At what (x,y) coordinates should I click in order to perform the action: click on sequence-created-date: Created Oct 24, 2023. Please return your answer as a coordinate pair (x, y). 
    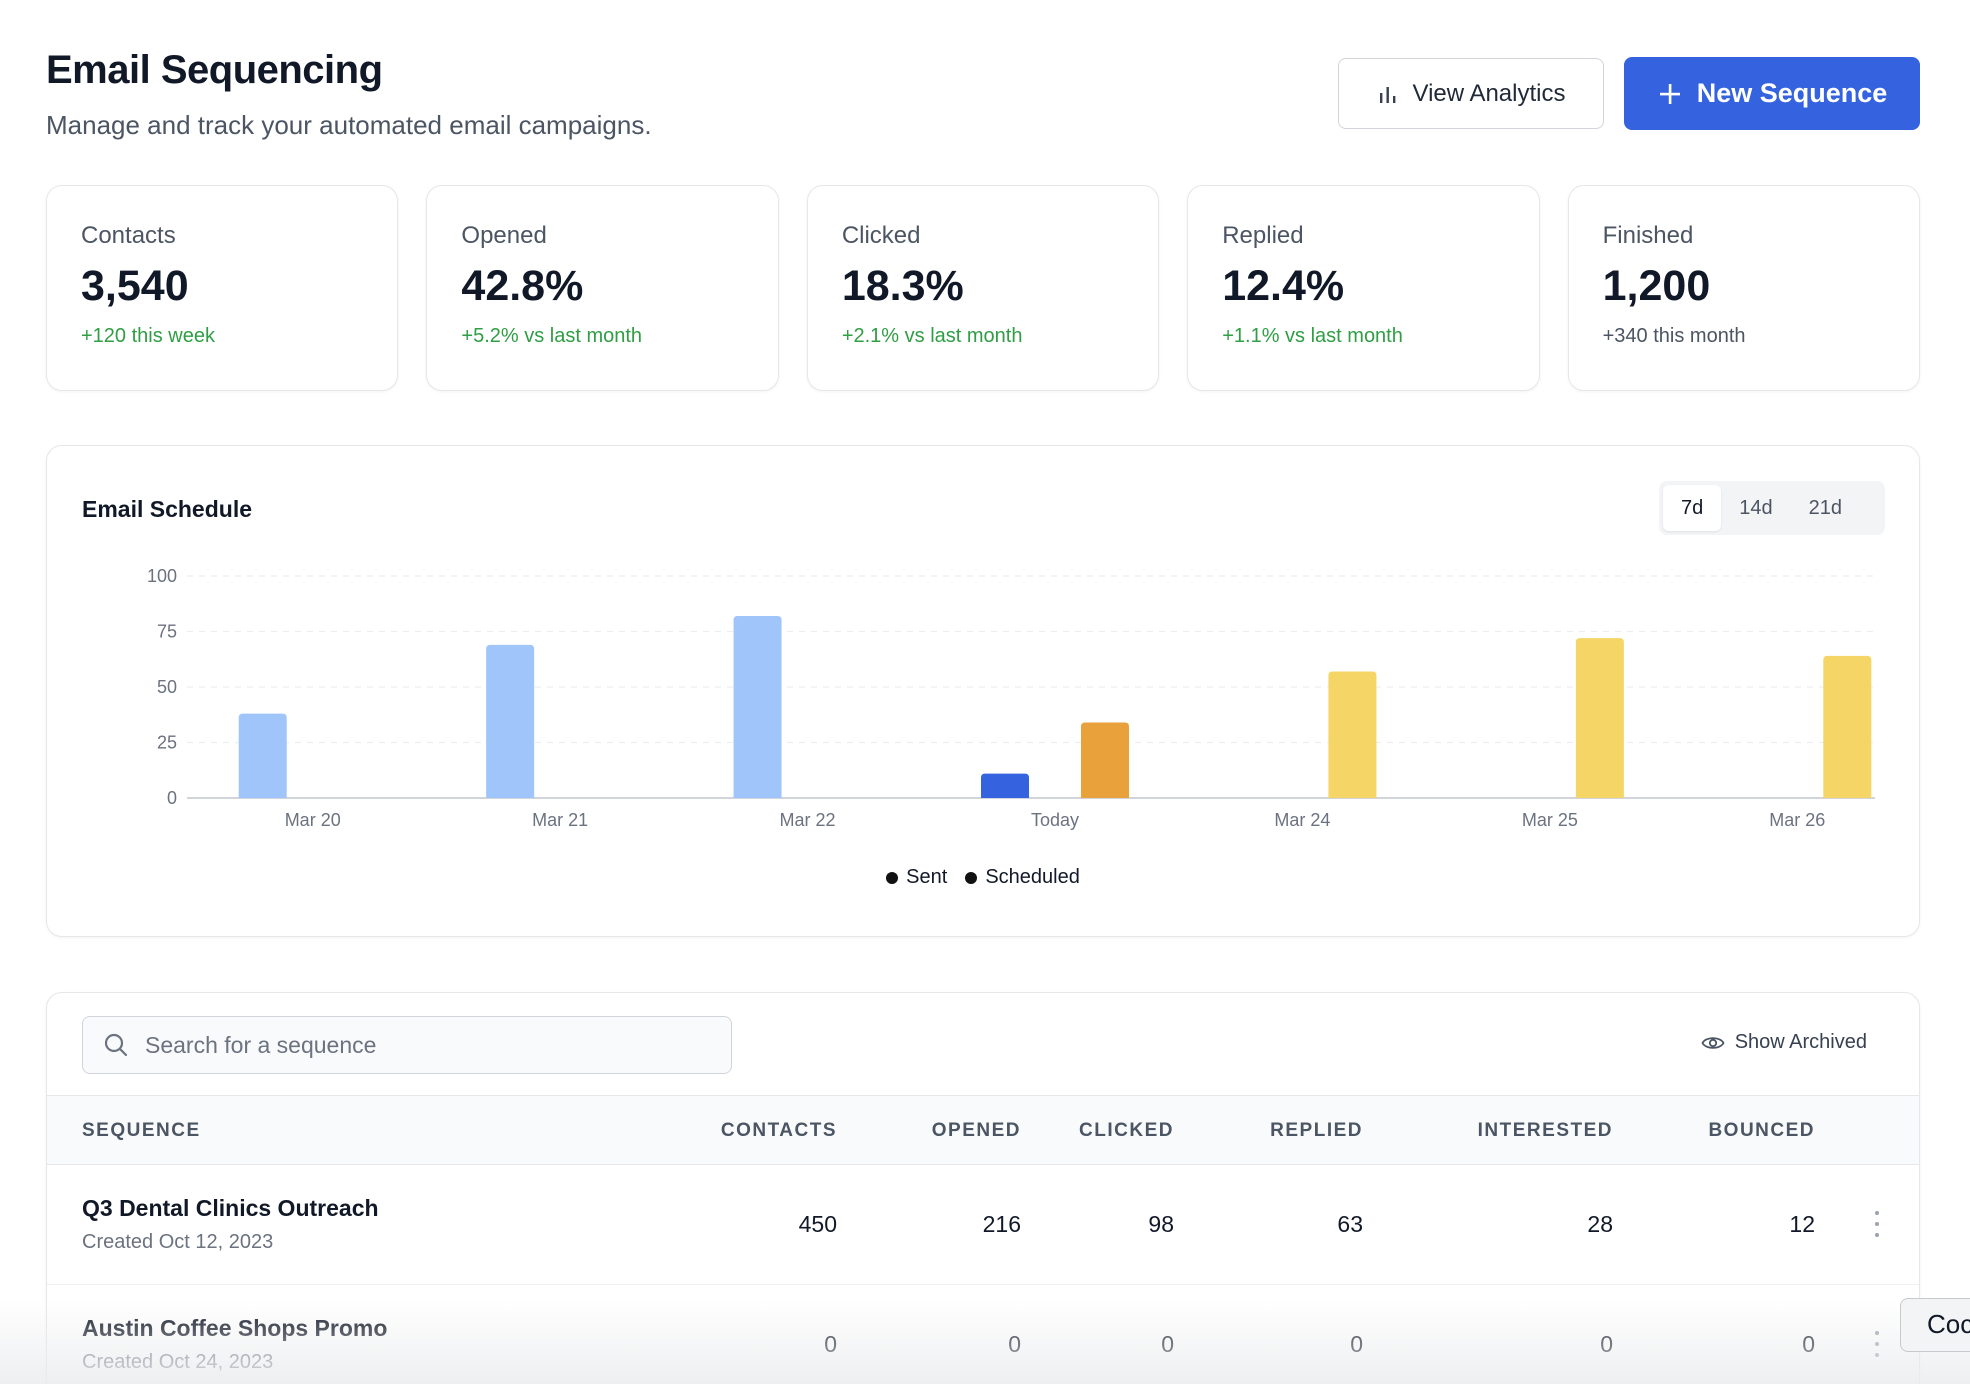
    Looking at the image, I should click on (178, 1362).